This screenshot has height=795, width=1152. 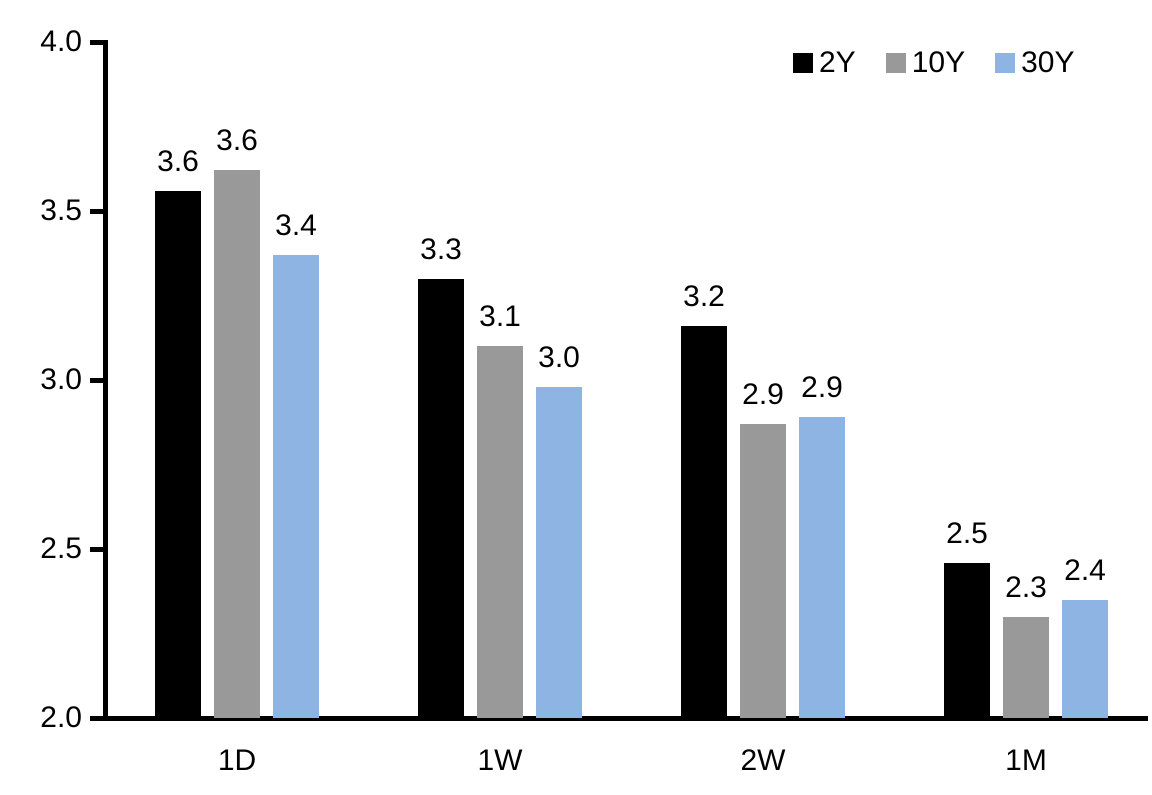 I want to click on legend-item-10y: 10Y, so click(x=925, y=63).